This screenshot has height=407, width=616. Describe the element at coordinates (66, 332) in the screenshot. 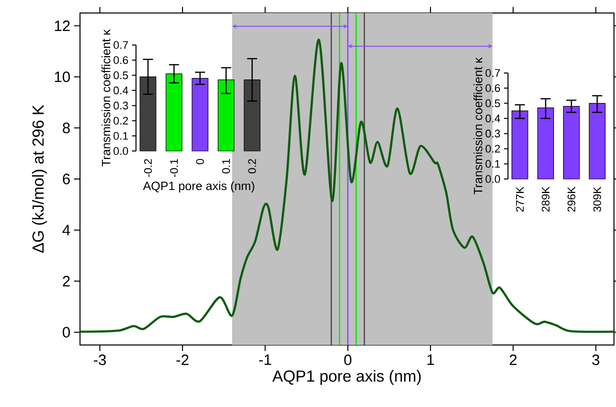

I see `y-tick-label: 0` at that location.